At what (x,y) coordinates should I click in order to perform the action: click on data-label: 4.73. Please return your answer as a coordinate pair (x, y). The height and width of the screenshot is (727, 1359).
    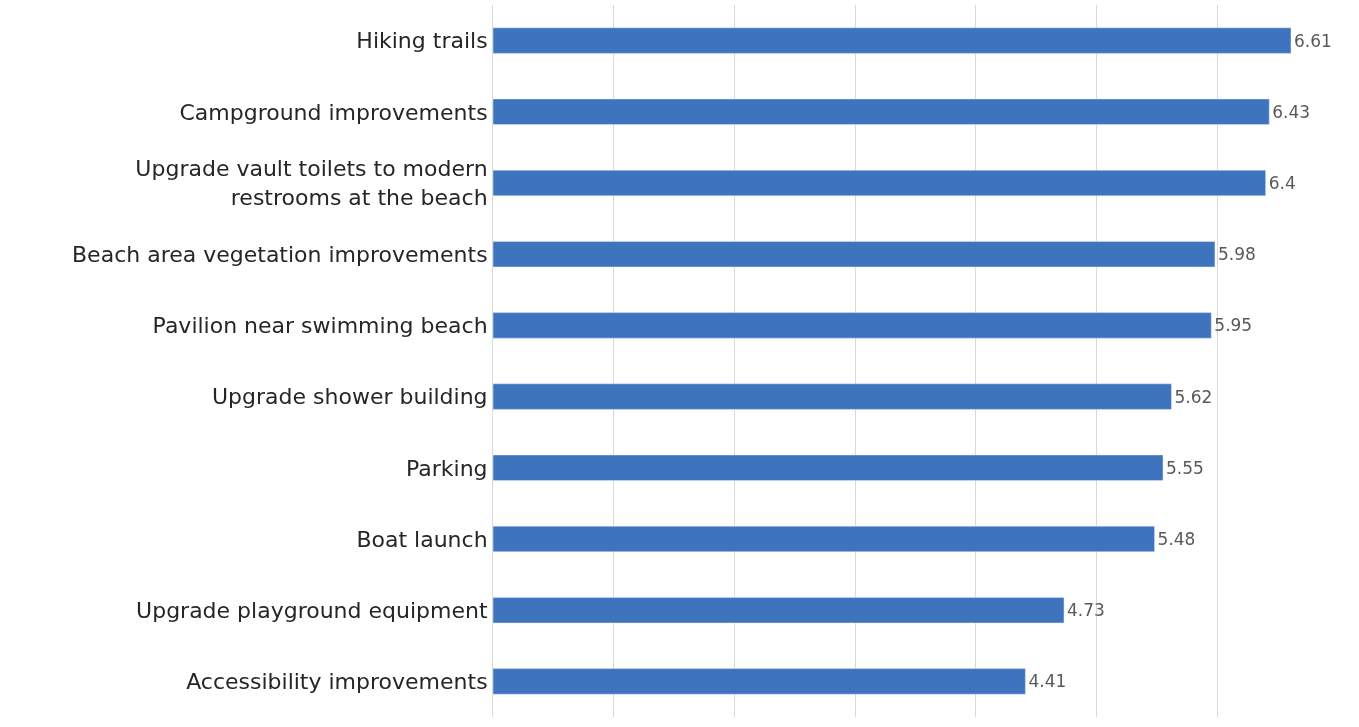
    Looking at the image, I should click on (1086, 610).